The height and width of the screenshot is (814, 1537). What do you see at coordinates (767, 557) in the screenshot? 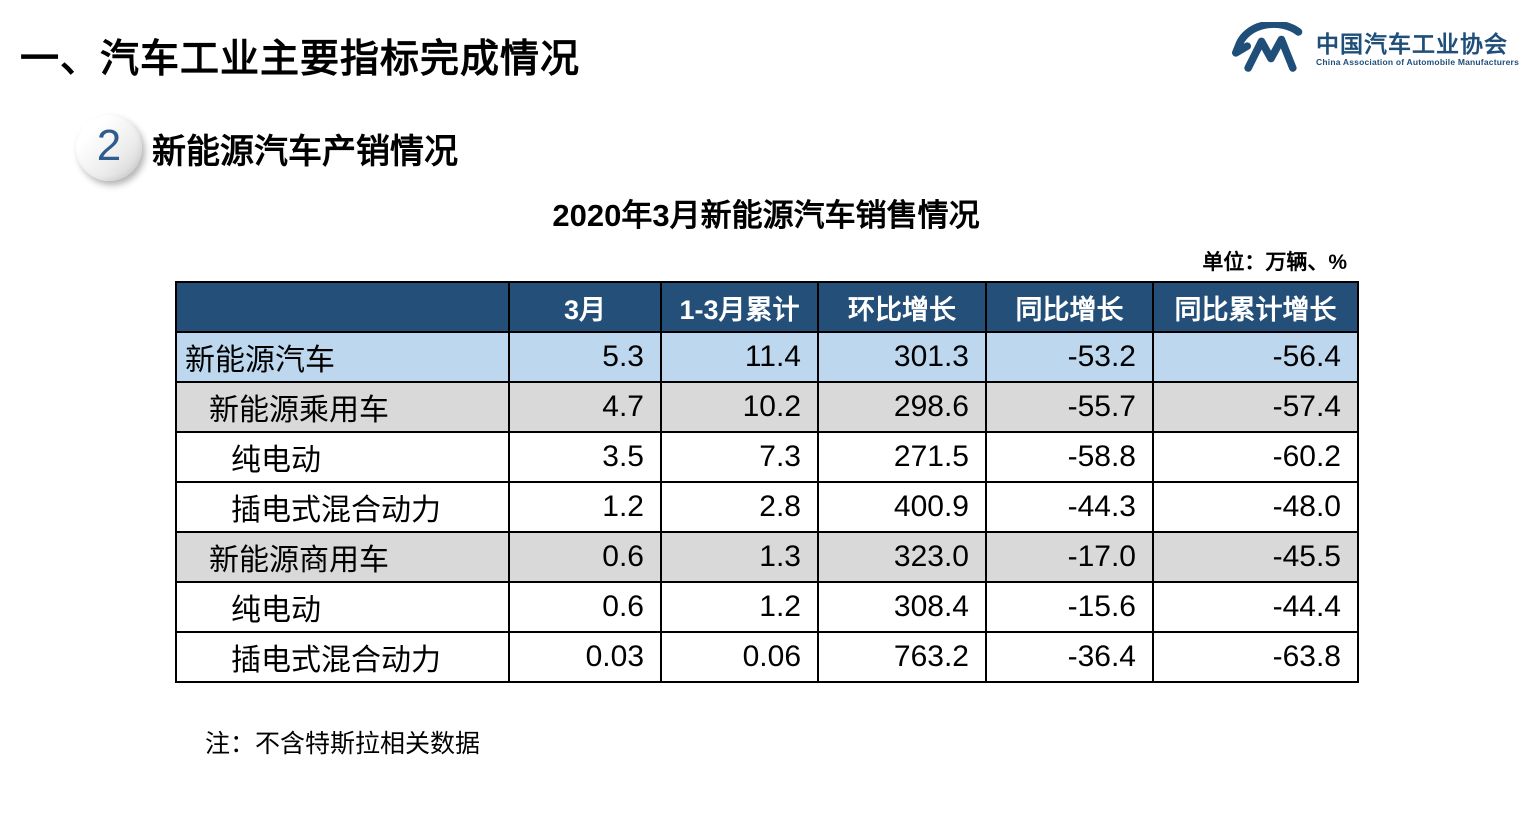
I see `table-row: 新能源商用车 0.6 1.3 323.0 -17.0 -45.5` at bounding box center [767, 557].